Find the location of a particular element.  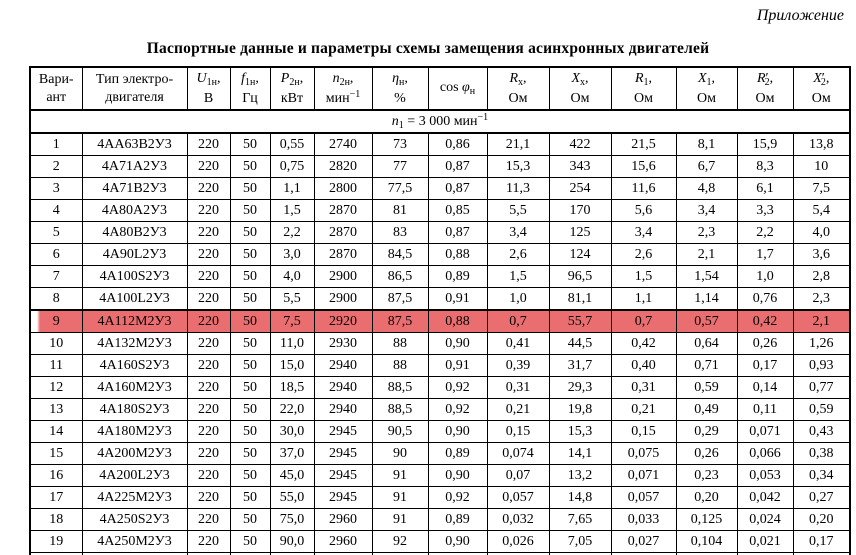

cell-x1: 8,1 is located at coordinates (706, 144).